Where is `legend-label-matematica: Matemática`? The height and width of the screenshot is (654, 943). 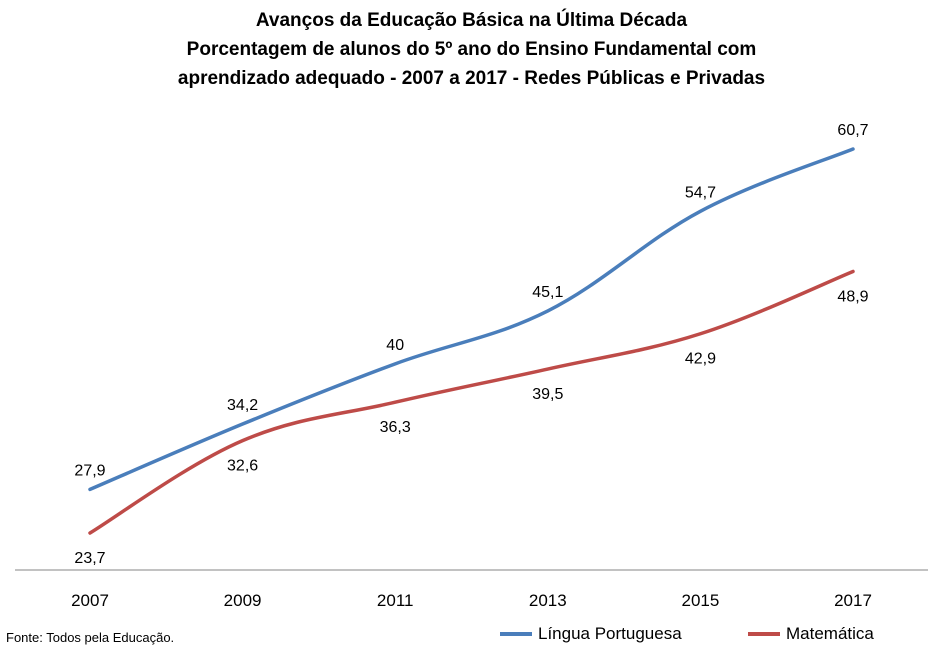
legend-label-matematica: Matemática is located at coordinates (830, 633).